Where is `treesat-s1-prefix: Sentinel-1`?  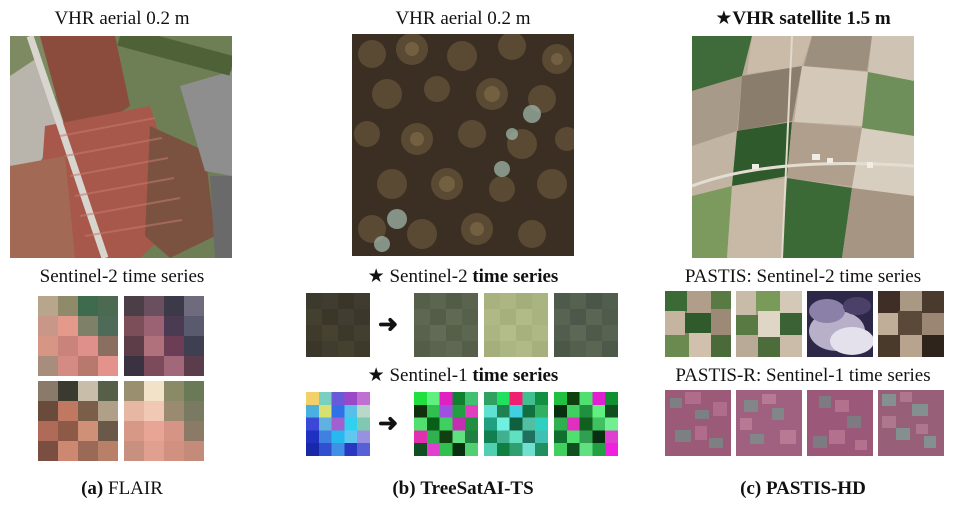
treesat-s1-prefix: Sentinel-1 is located at coordinates (428, 375).